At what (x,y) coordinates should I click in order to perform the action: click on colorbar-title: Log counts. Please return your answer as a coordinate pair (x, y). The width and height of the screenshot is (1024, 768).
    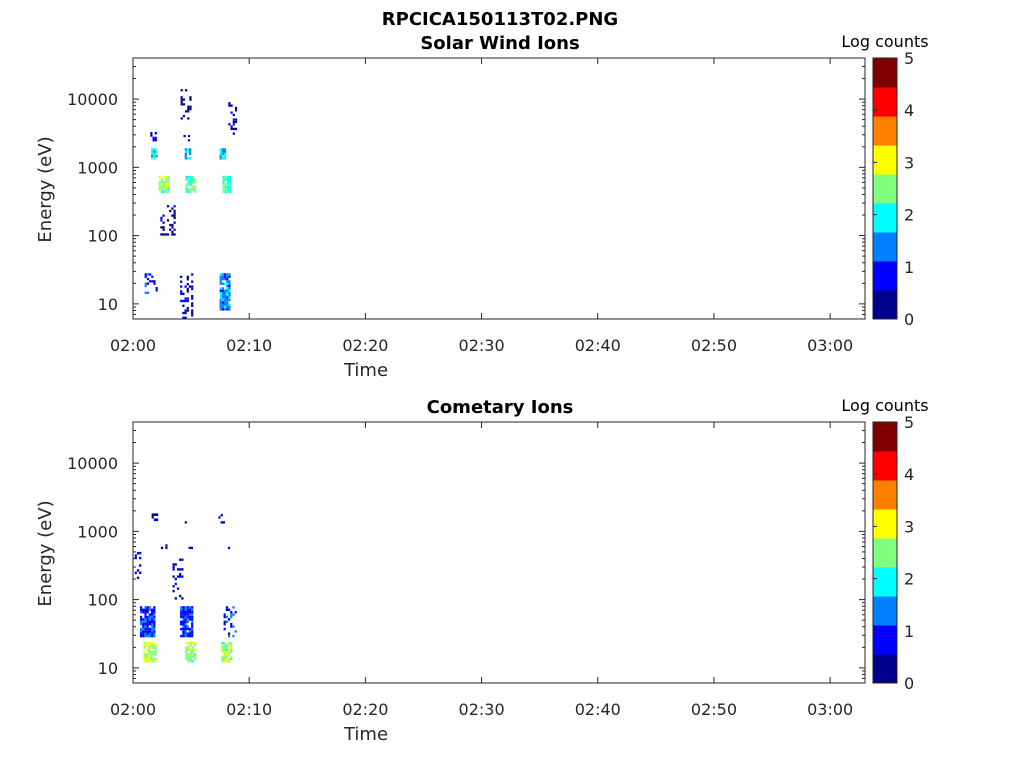
    Looking at the image, I should click on (884, 41).